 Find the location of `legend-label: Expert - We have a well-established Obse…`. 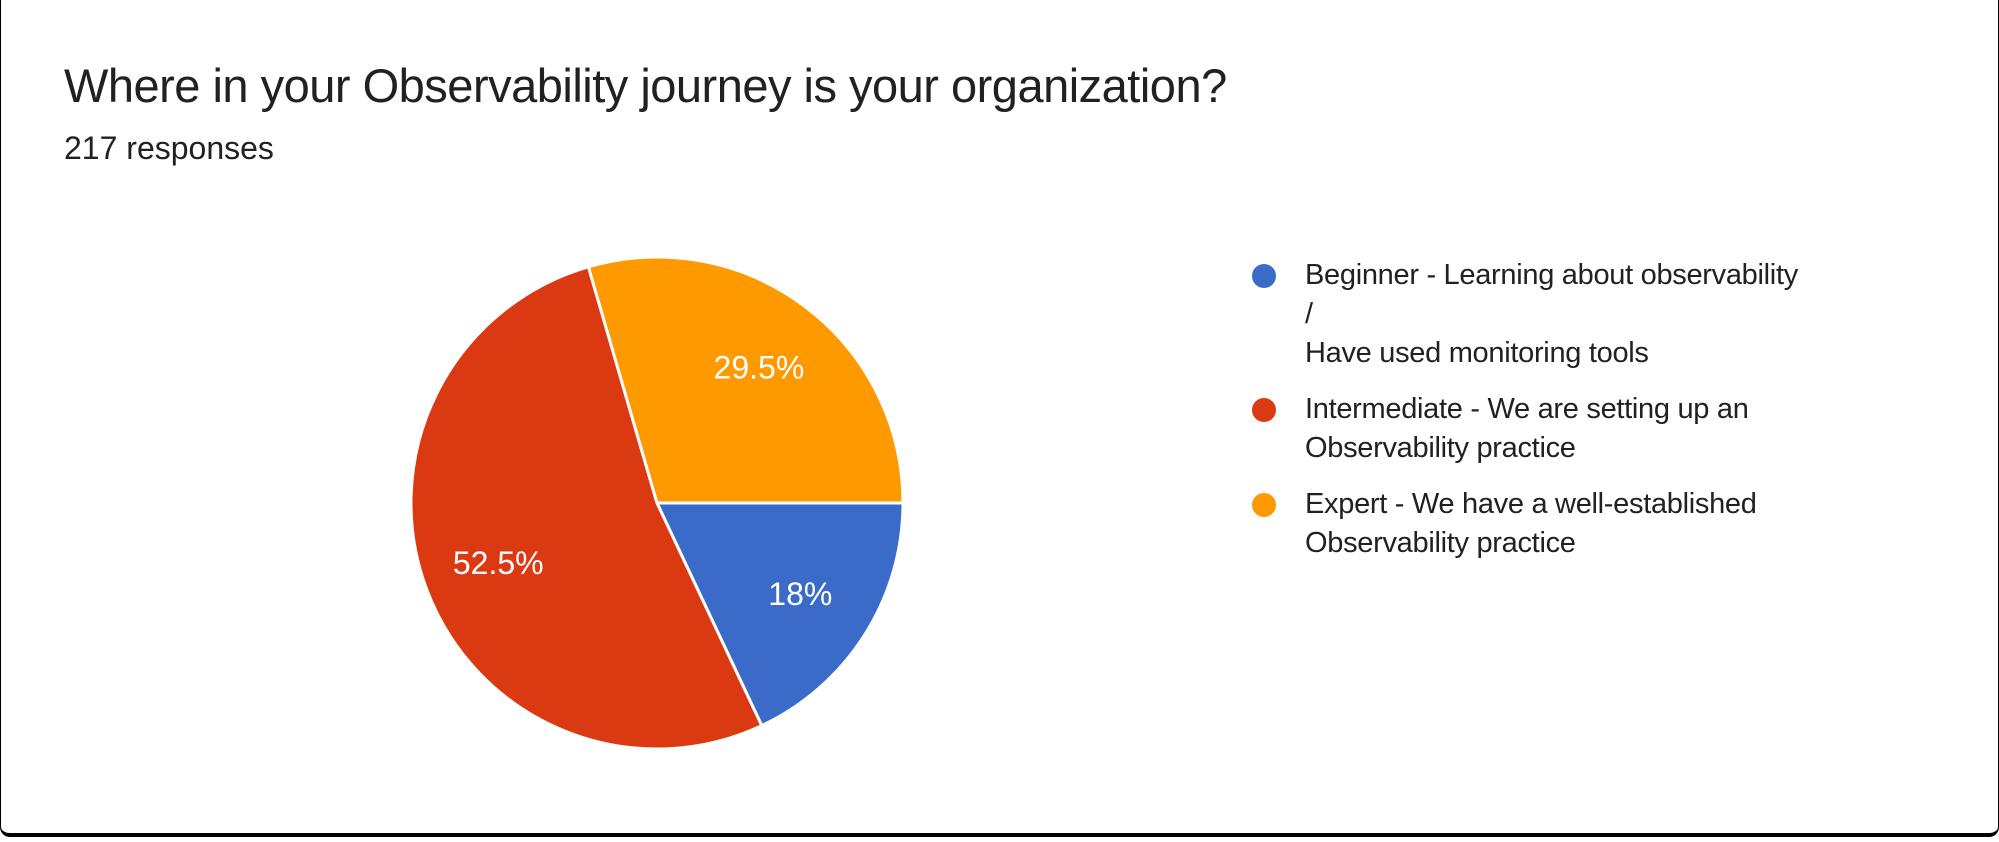

legend-label: Expert - We have a well-established Obse… is located at coordinates (1531, 523).